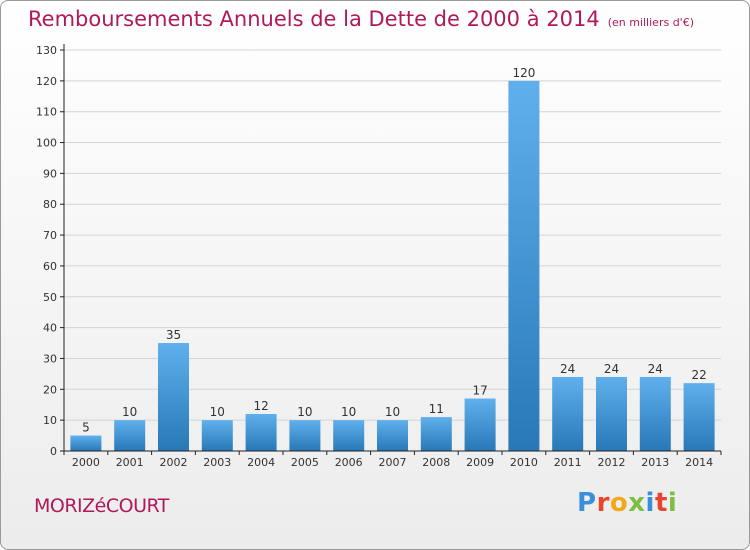  I want to click on bar-2011, so click(568, 413).